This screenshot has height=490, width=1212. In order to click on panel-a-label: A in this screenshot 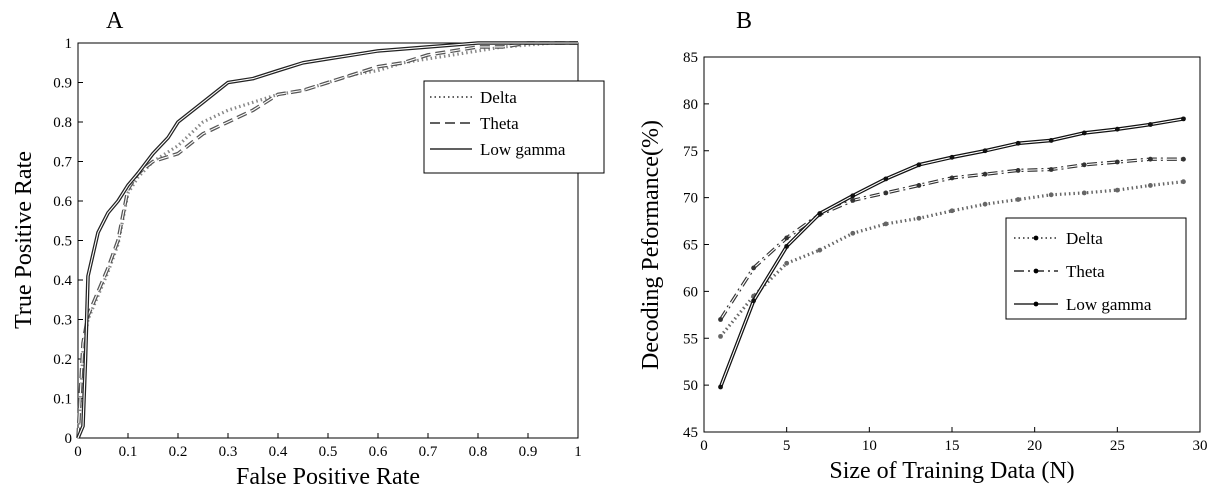, I will do `click(115, 21)`.